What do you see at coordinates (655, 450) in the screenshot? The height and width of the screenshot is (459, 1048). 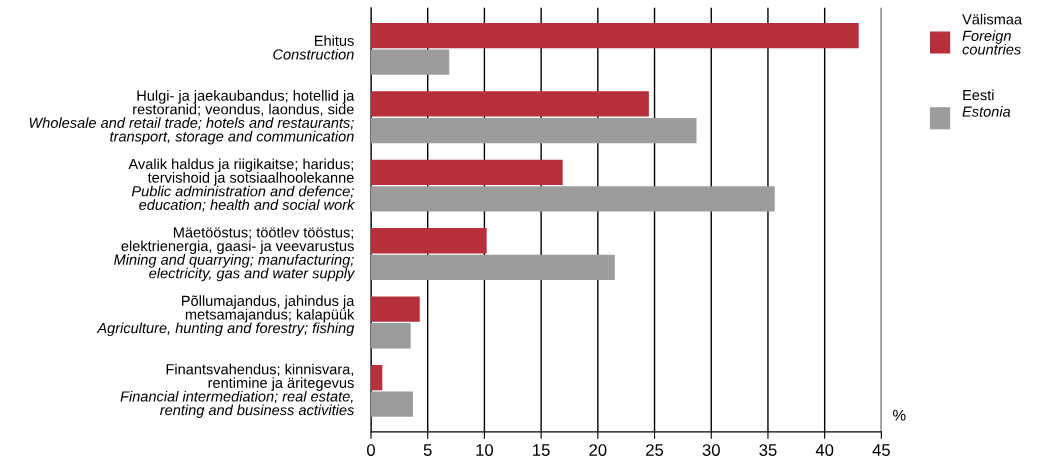 I see `x-tick-label: 25` at bounding box center [655, 450].